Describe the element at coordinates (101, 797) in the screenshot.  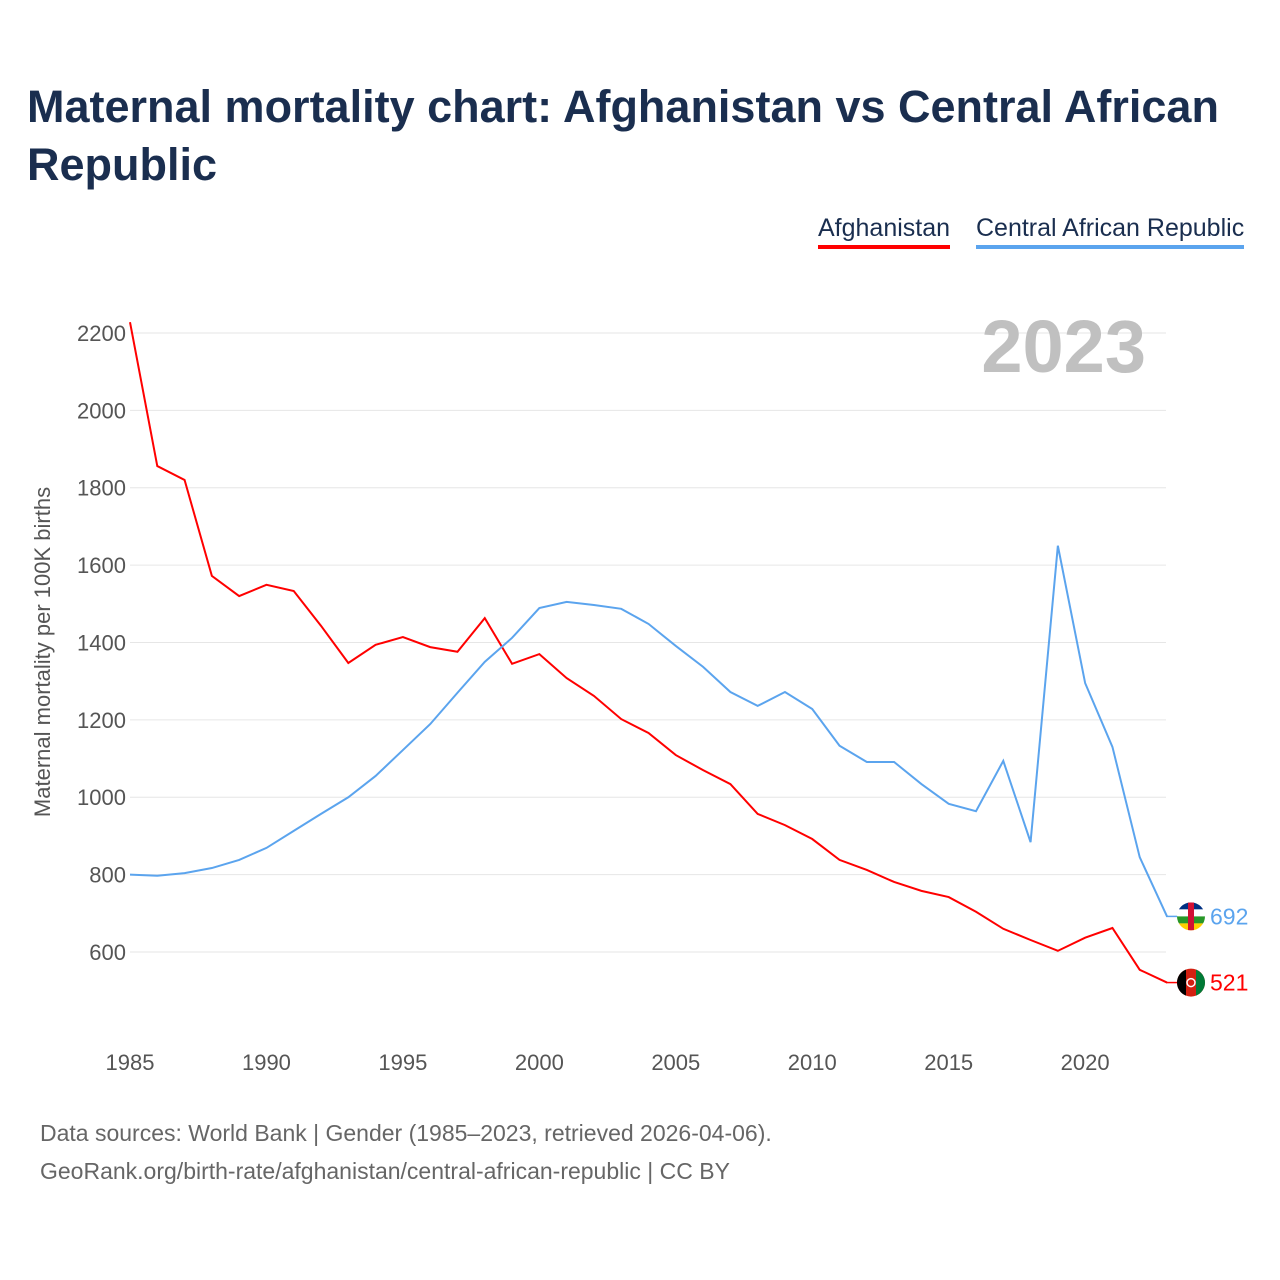
I see `y-tick-label: 1000` at that location.